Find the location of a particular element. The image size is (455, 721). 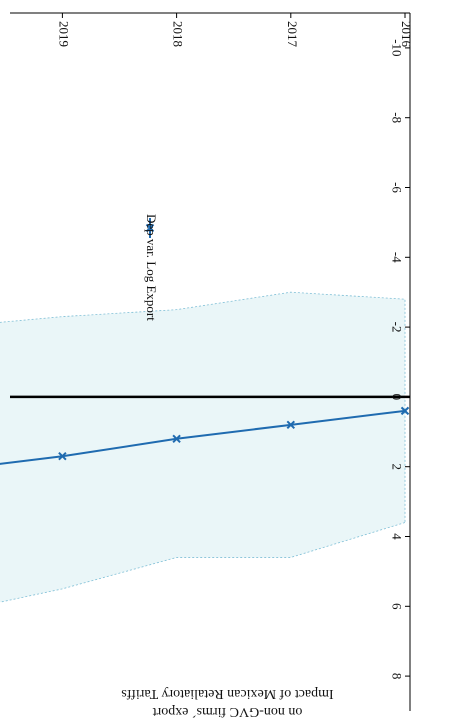

y-tick-label-4: 4 is located at coordinates (396, 536).